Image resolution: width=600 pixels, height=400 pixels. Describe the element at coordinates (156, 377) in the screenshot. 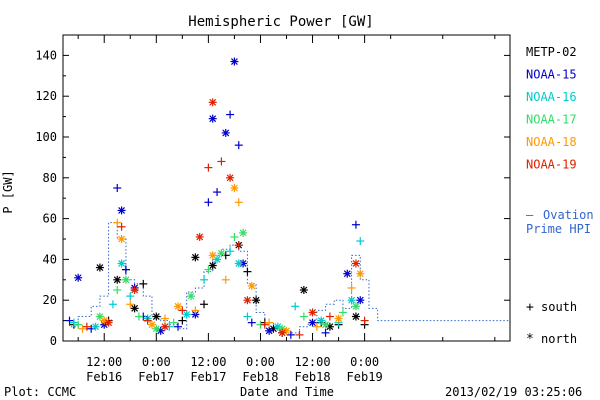

I see `x-tick-sublabel: Feb17` at that location.